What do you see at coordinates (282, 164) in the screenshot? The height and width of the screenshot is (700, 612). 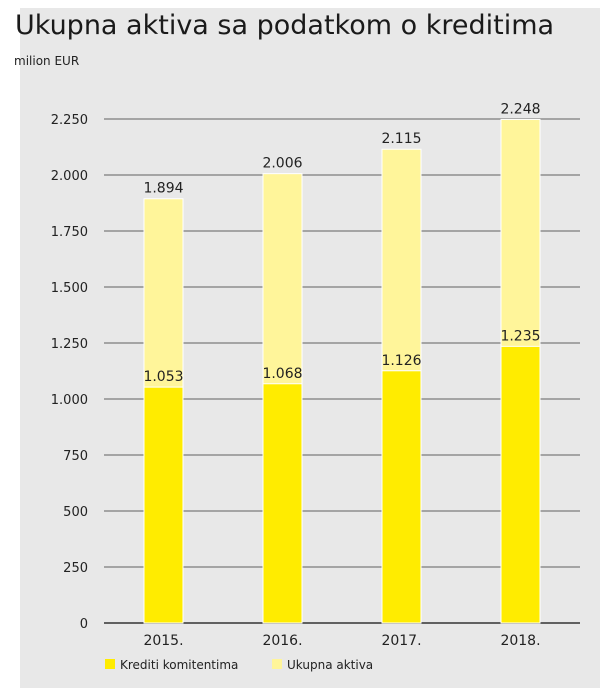 I see `data-label-ukupna-aktiva: 2.006` at bounding box center [282, 164].